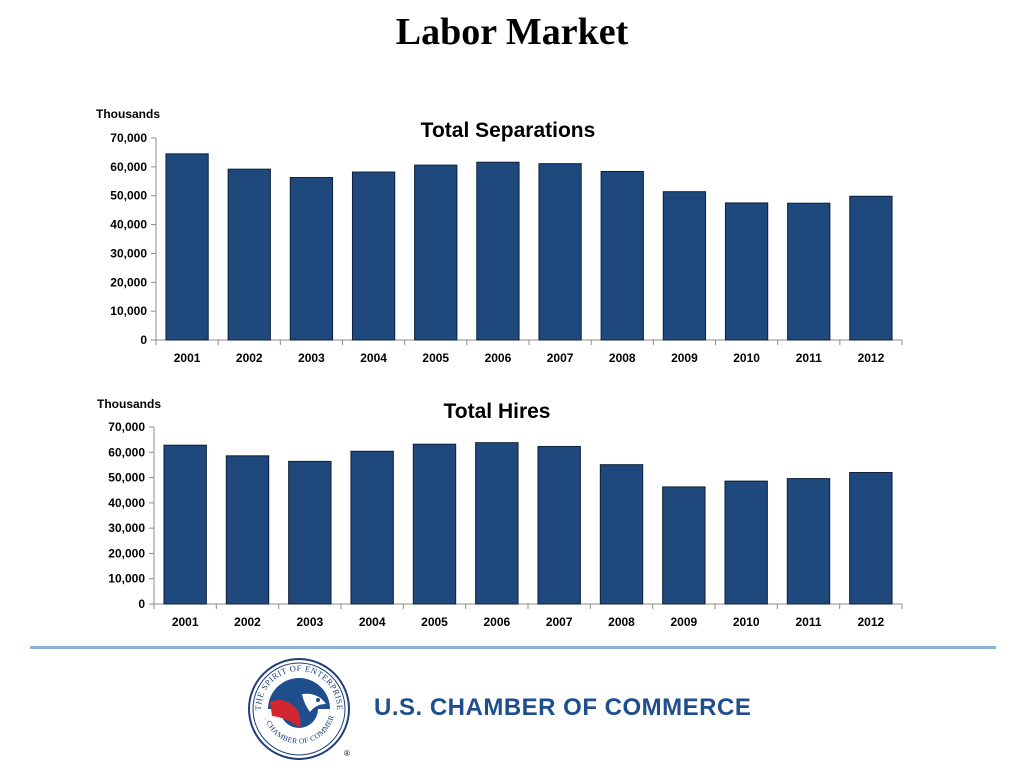 The height and width of the screenshot is (768, 1024). What do you see at coordinates (126, 427) in the screenshot?
I see `hires-y-tick-label: 70,000` at bounding box center [126, 427].